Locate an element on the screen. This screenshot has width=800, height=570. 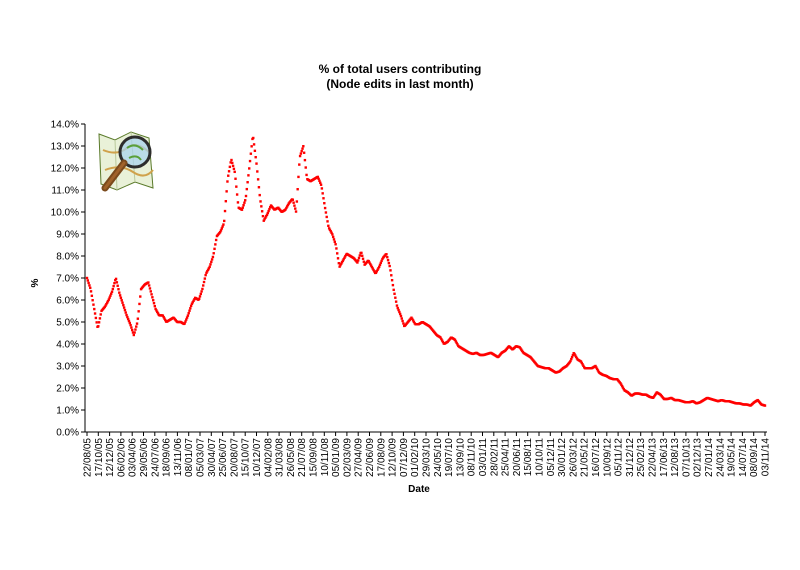
y-tick-label: 7.0% is located at coordinates (67, 279).